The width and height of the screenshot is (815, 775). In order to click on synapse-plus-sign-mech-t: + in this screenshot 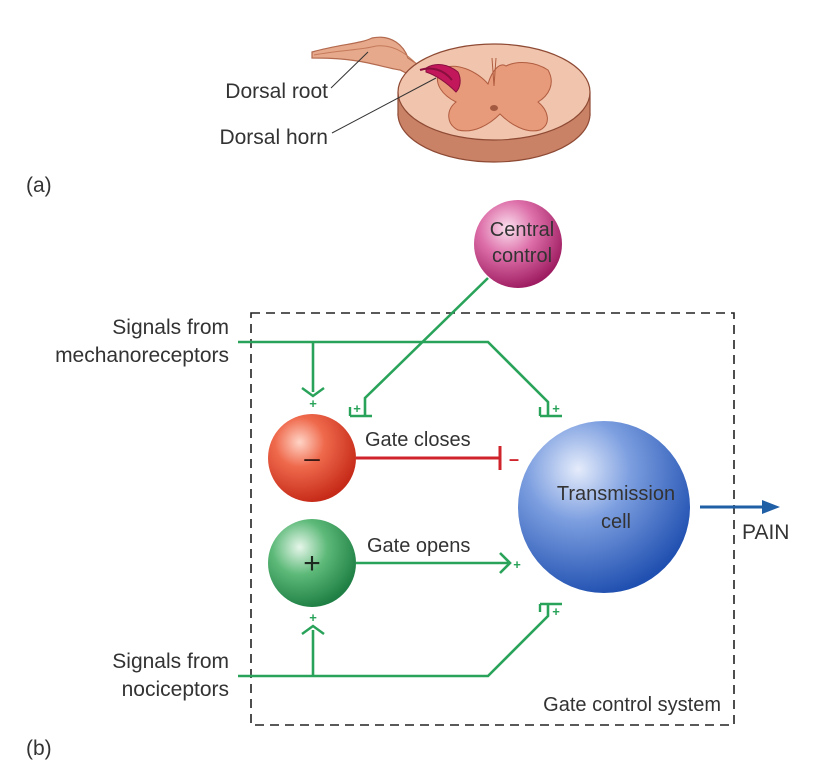, I will do `click(556, 408)`.